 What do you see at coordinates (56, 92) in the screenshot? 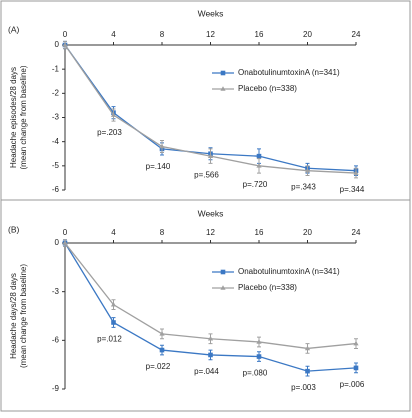
I see `y-tick-label: -2` at bounding box center [56, 92].